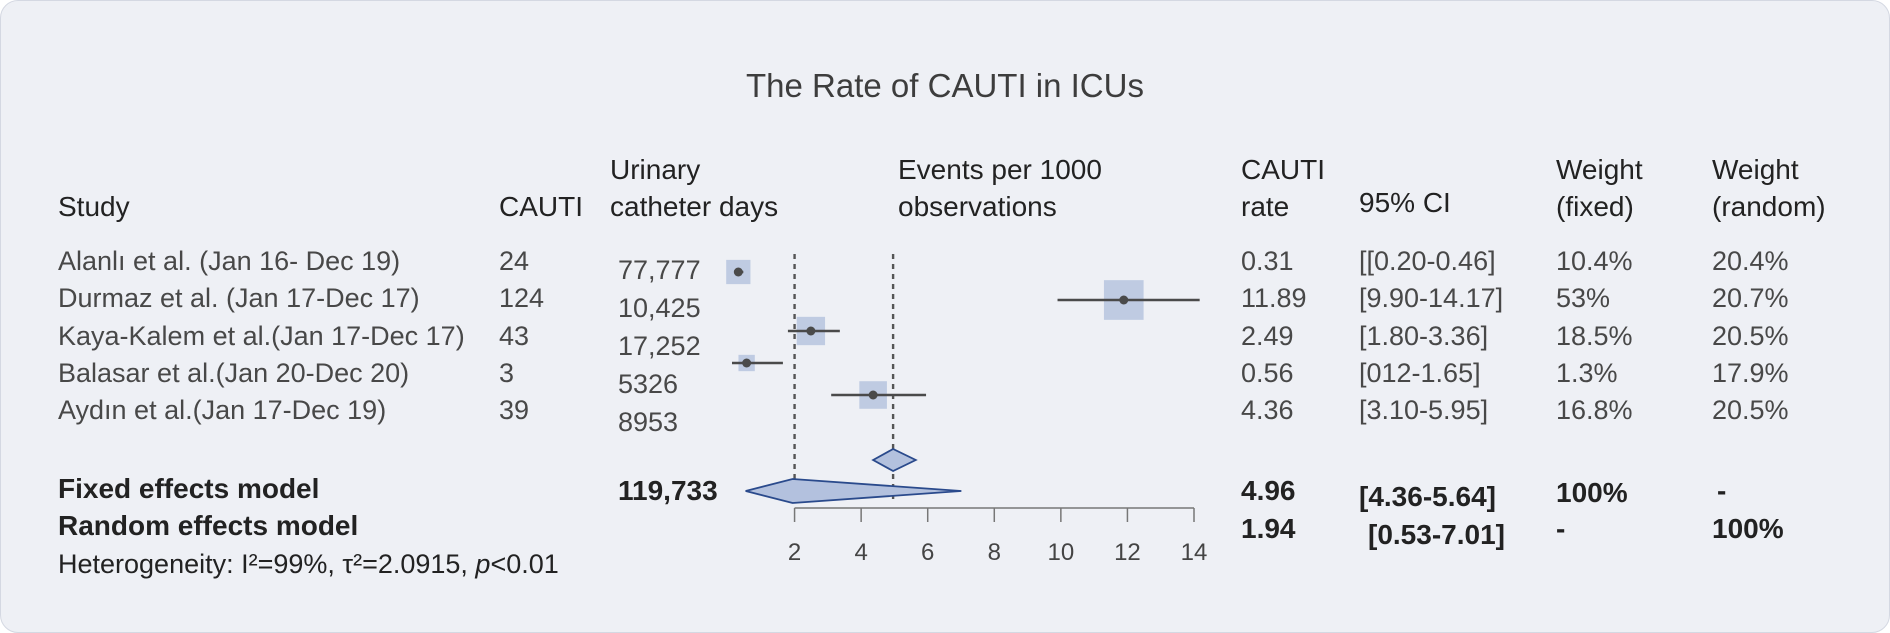 Image resolution: width=1890 pixels, height=633 pixels. What do you see at coordinates (1592, 492) in the screenshot?
I see `fixed-weight-fixed: 100%` at bounding box center [1592, 492].